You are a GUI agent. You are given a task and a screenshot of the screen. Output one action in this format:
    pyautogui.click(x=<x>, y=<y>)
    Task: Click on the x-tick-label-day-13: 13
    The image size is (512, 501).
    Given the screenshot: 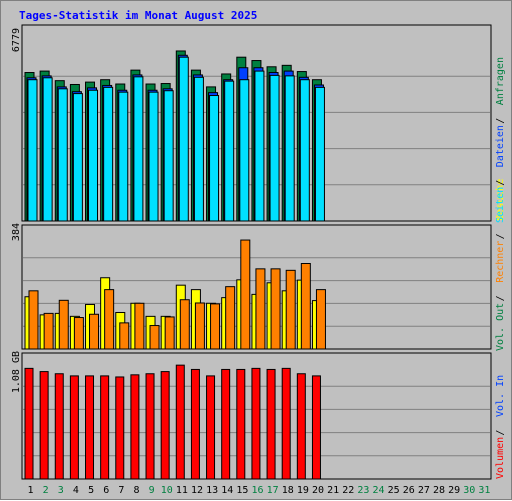 What is the action you would take?
    pyautogui.click(x=212, y=490)
    